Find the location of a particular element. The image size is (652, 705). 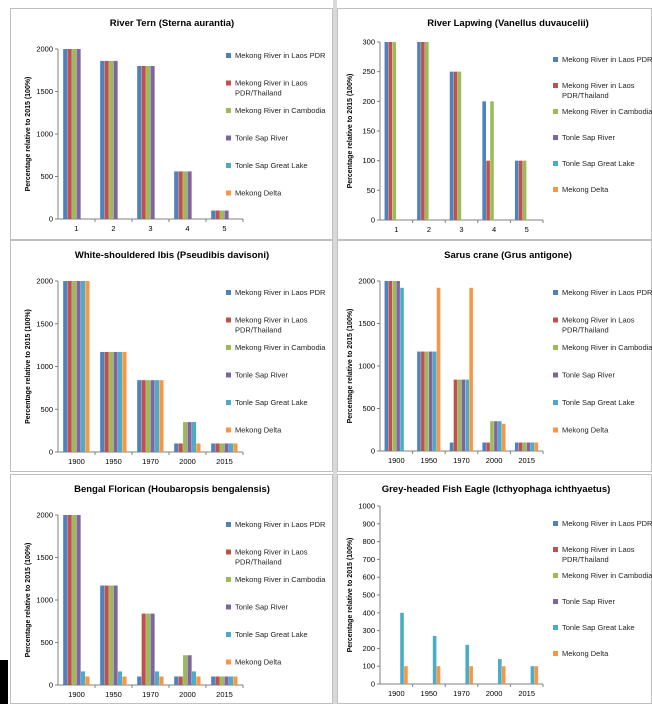

x-tick-label: 1 is located at coordinates (76, 228).